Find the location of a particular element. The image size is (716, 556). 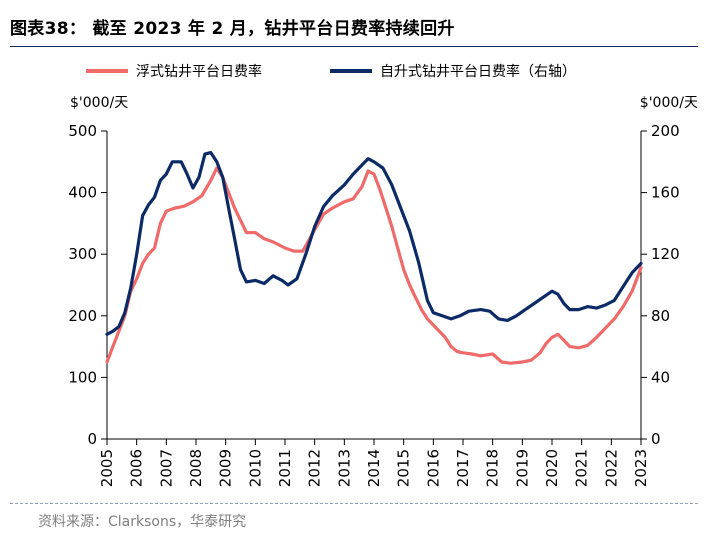

x-tick-label: 2022 is located at coordinates (611, 468).